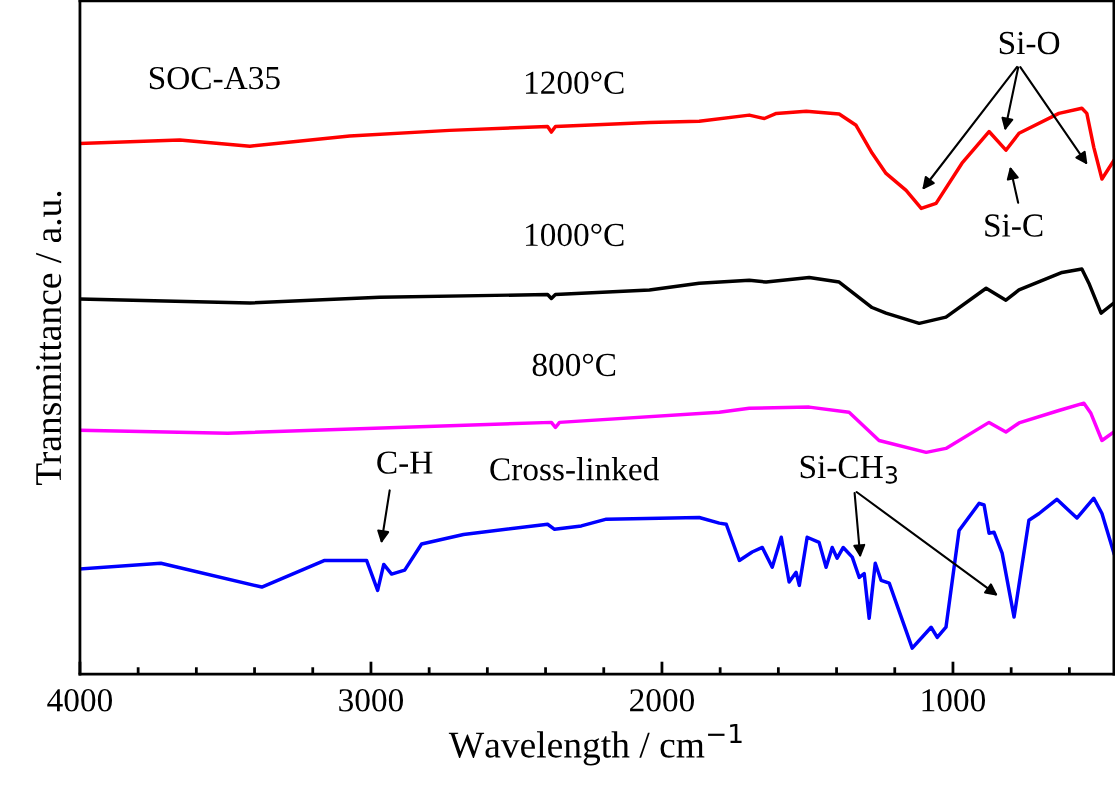  I want to click on series-label: 1200°C, so click(574, 82).